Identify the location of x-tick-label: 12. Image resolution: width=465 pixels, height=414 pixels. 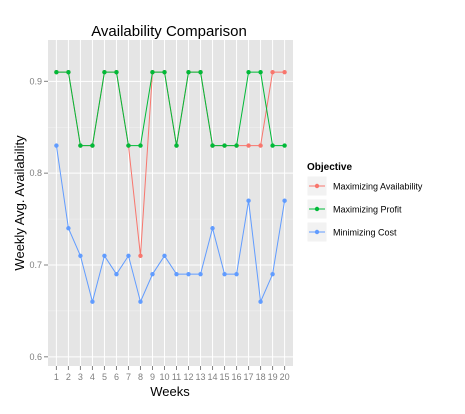
(189, 377).